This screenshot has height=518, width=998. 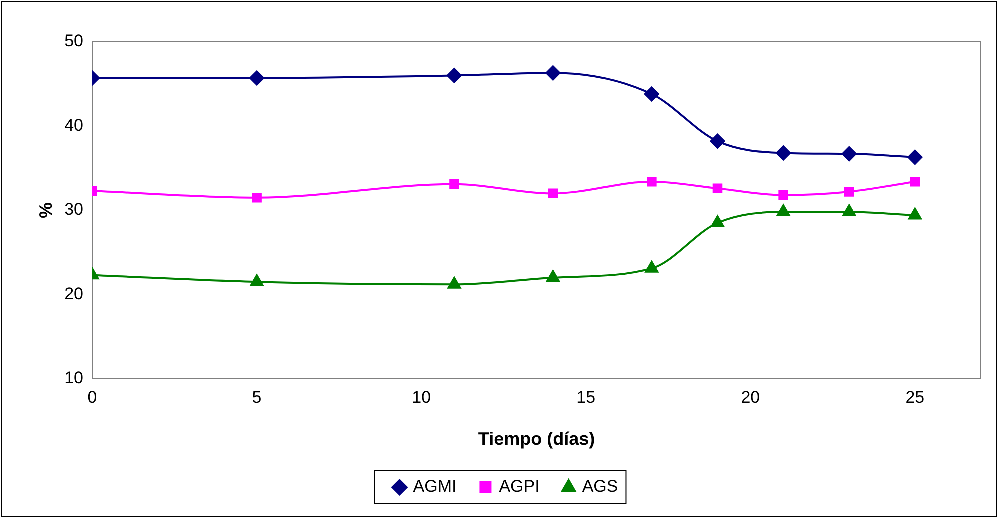 I want to click on x-tick-label: 15, so click(x=586, y=397).